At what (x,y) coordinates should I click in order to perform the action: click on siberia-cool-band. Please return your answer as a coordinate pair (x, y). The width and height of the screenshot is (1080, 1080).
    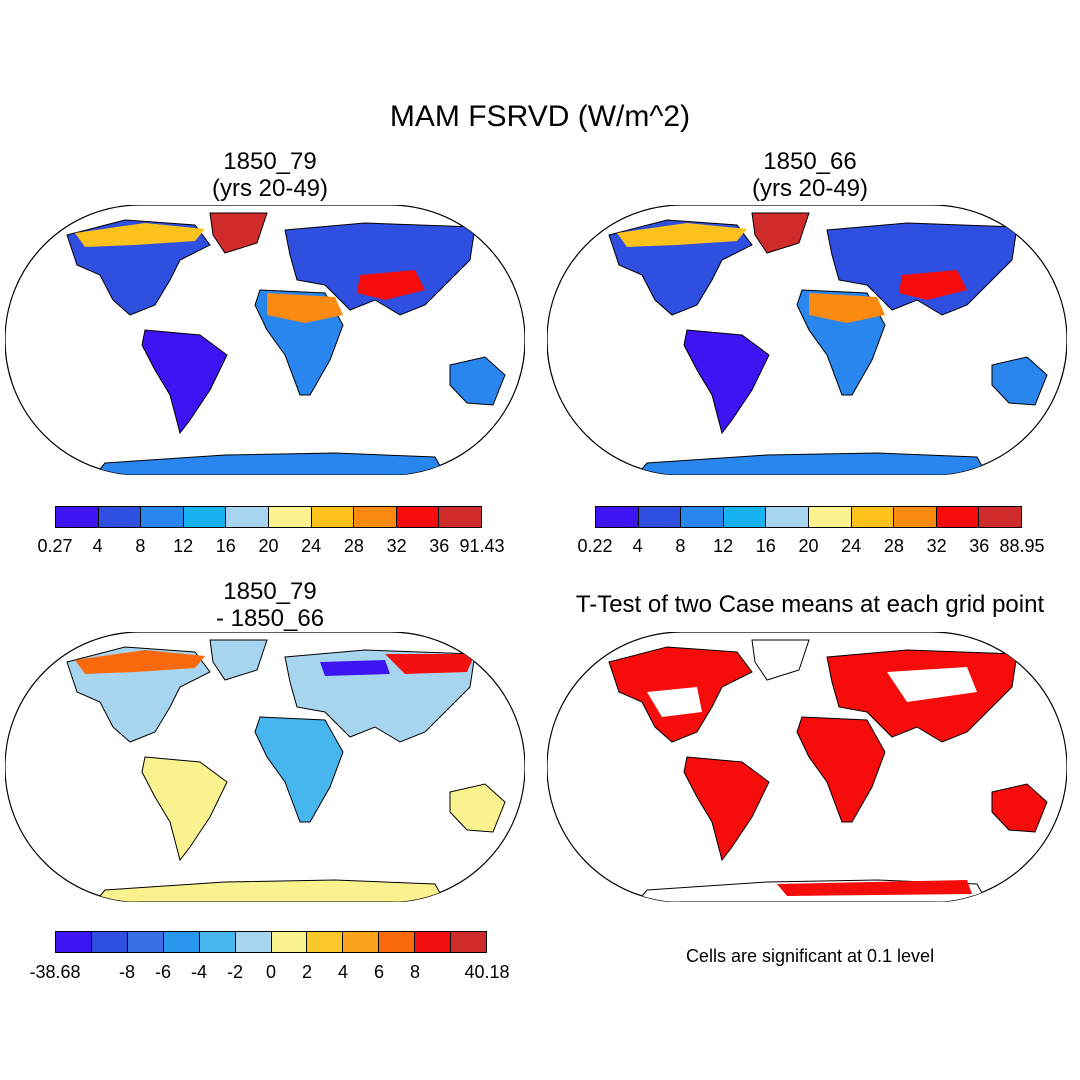
    Looking at the image, I should click on (355, 668).